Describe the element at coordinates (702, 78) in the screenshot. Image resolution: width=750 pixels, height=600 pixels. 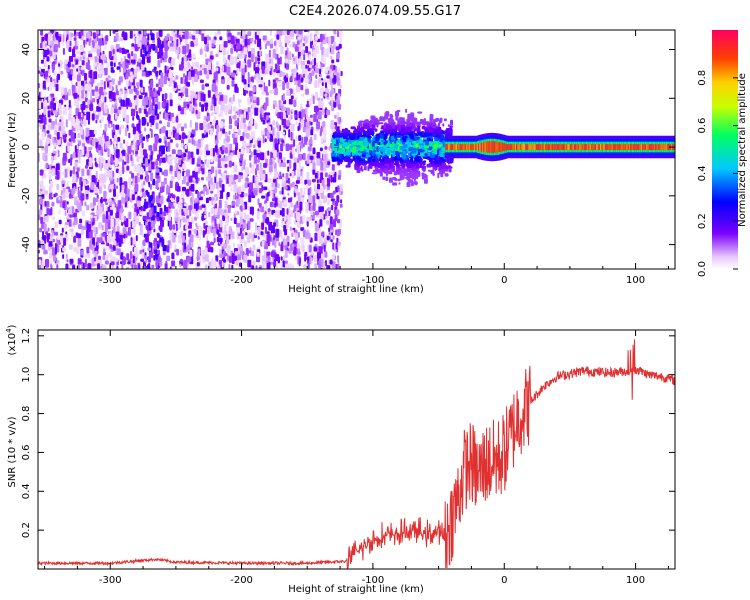
I see `colorbar-tick-label: 0.8` at that location.